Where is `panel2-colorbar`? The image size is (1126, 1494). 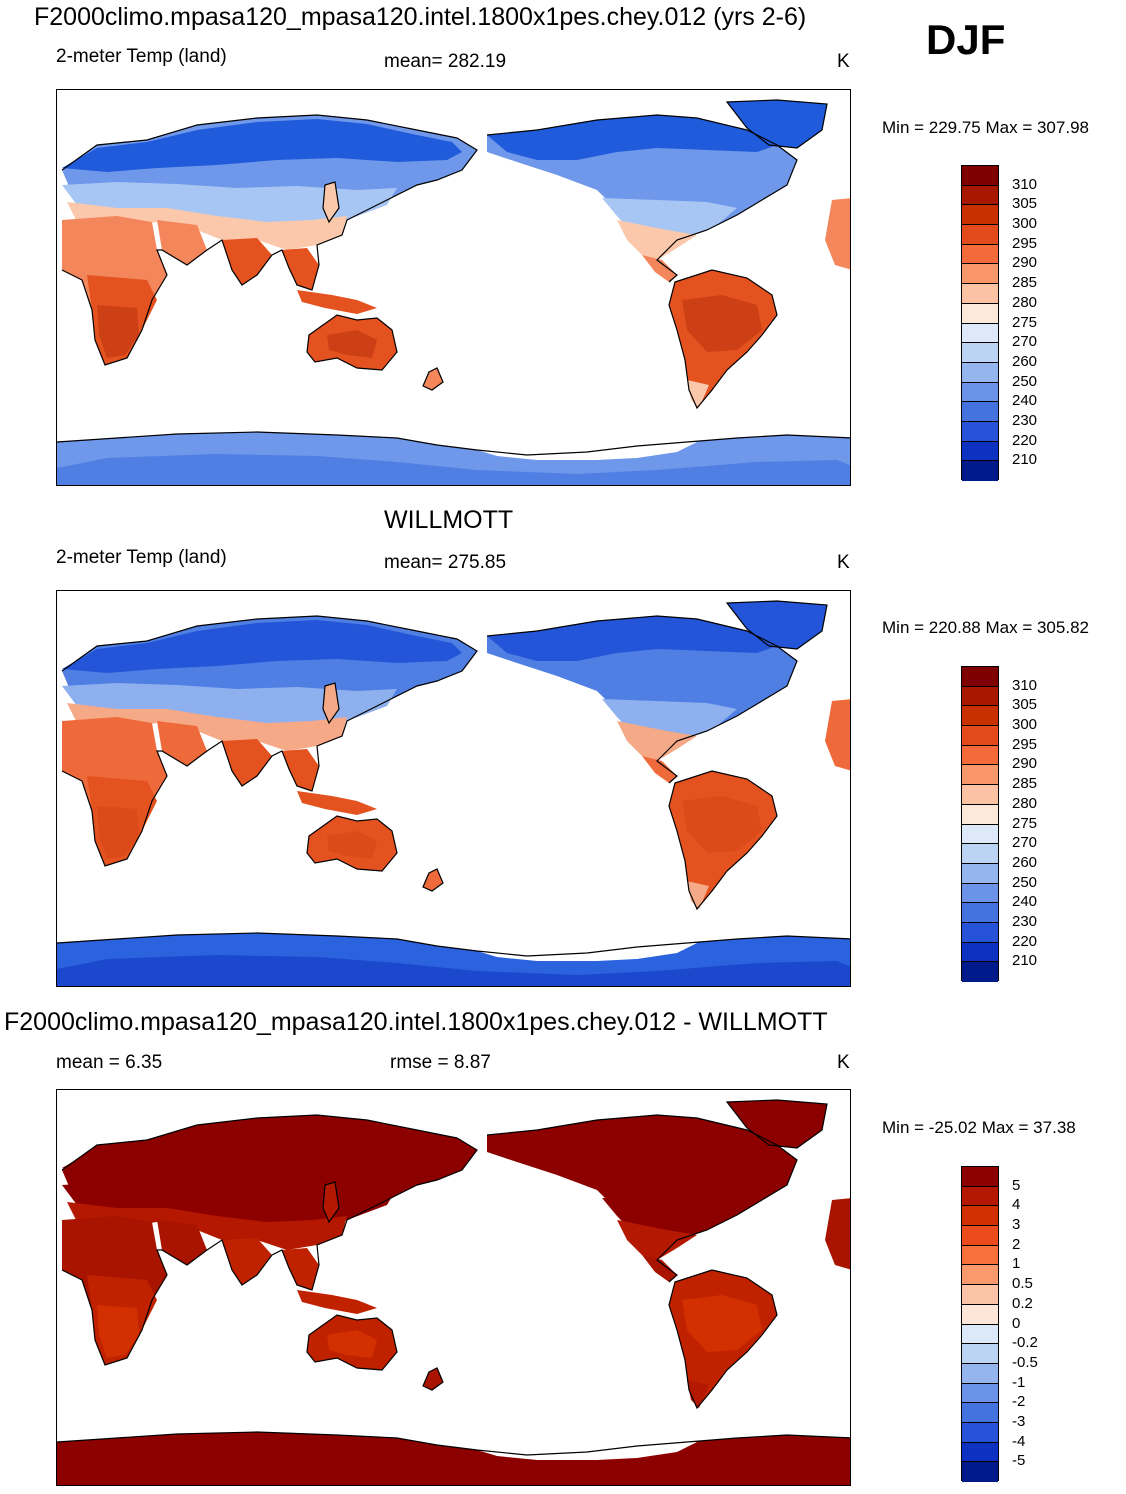
panel2-colorbar is located at coordinates (980, 824).